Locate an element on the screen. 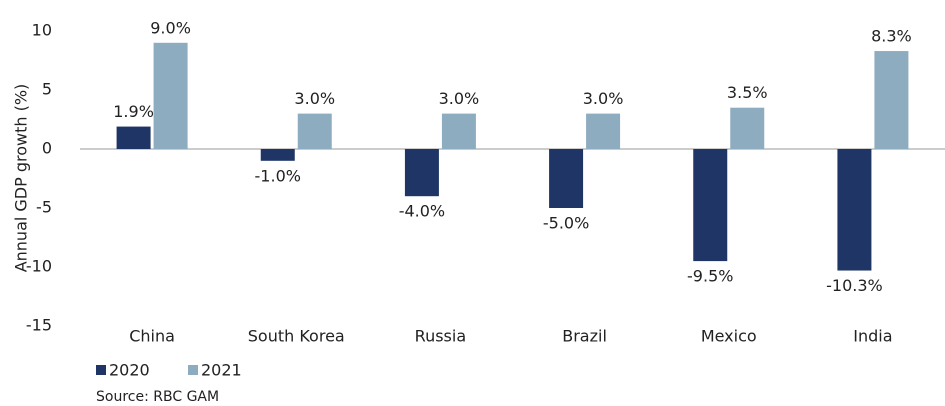 This screenshot has width=945, height=406. data-label: -1.0% is located at coordinates (278, 175).